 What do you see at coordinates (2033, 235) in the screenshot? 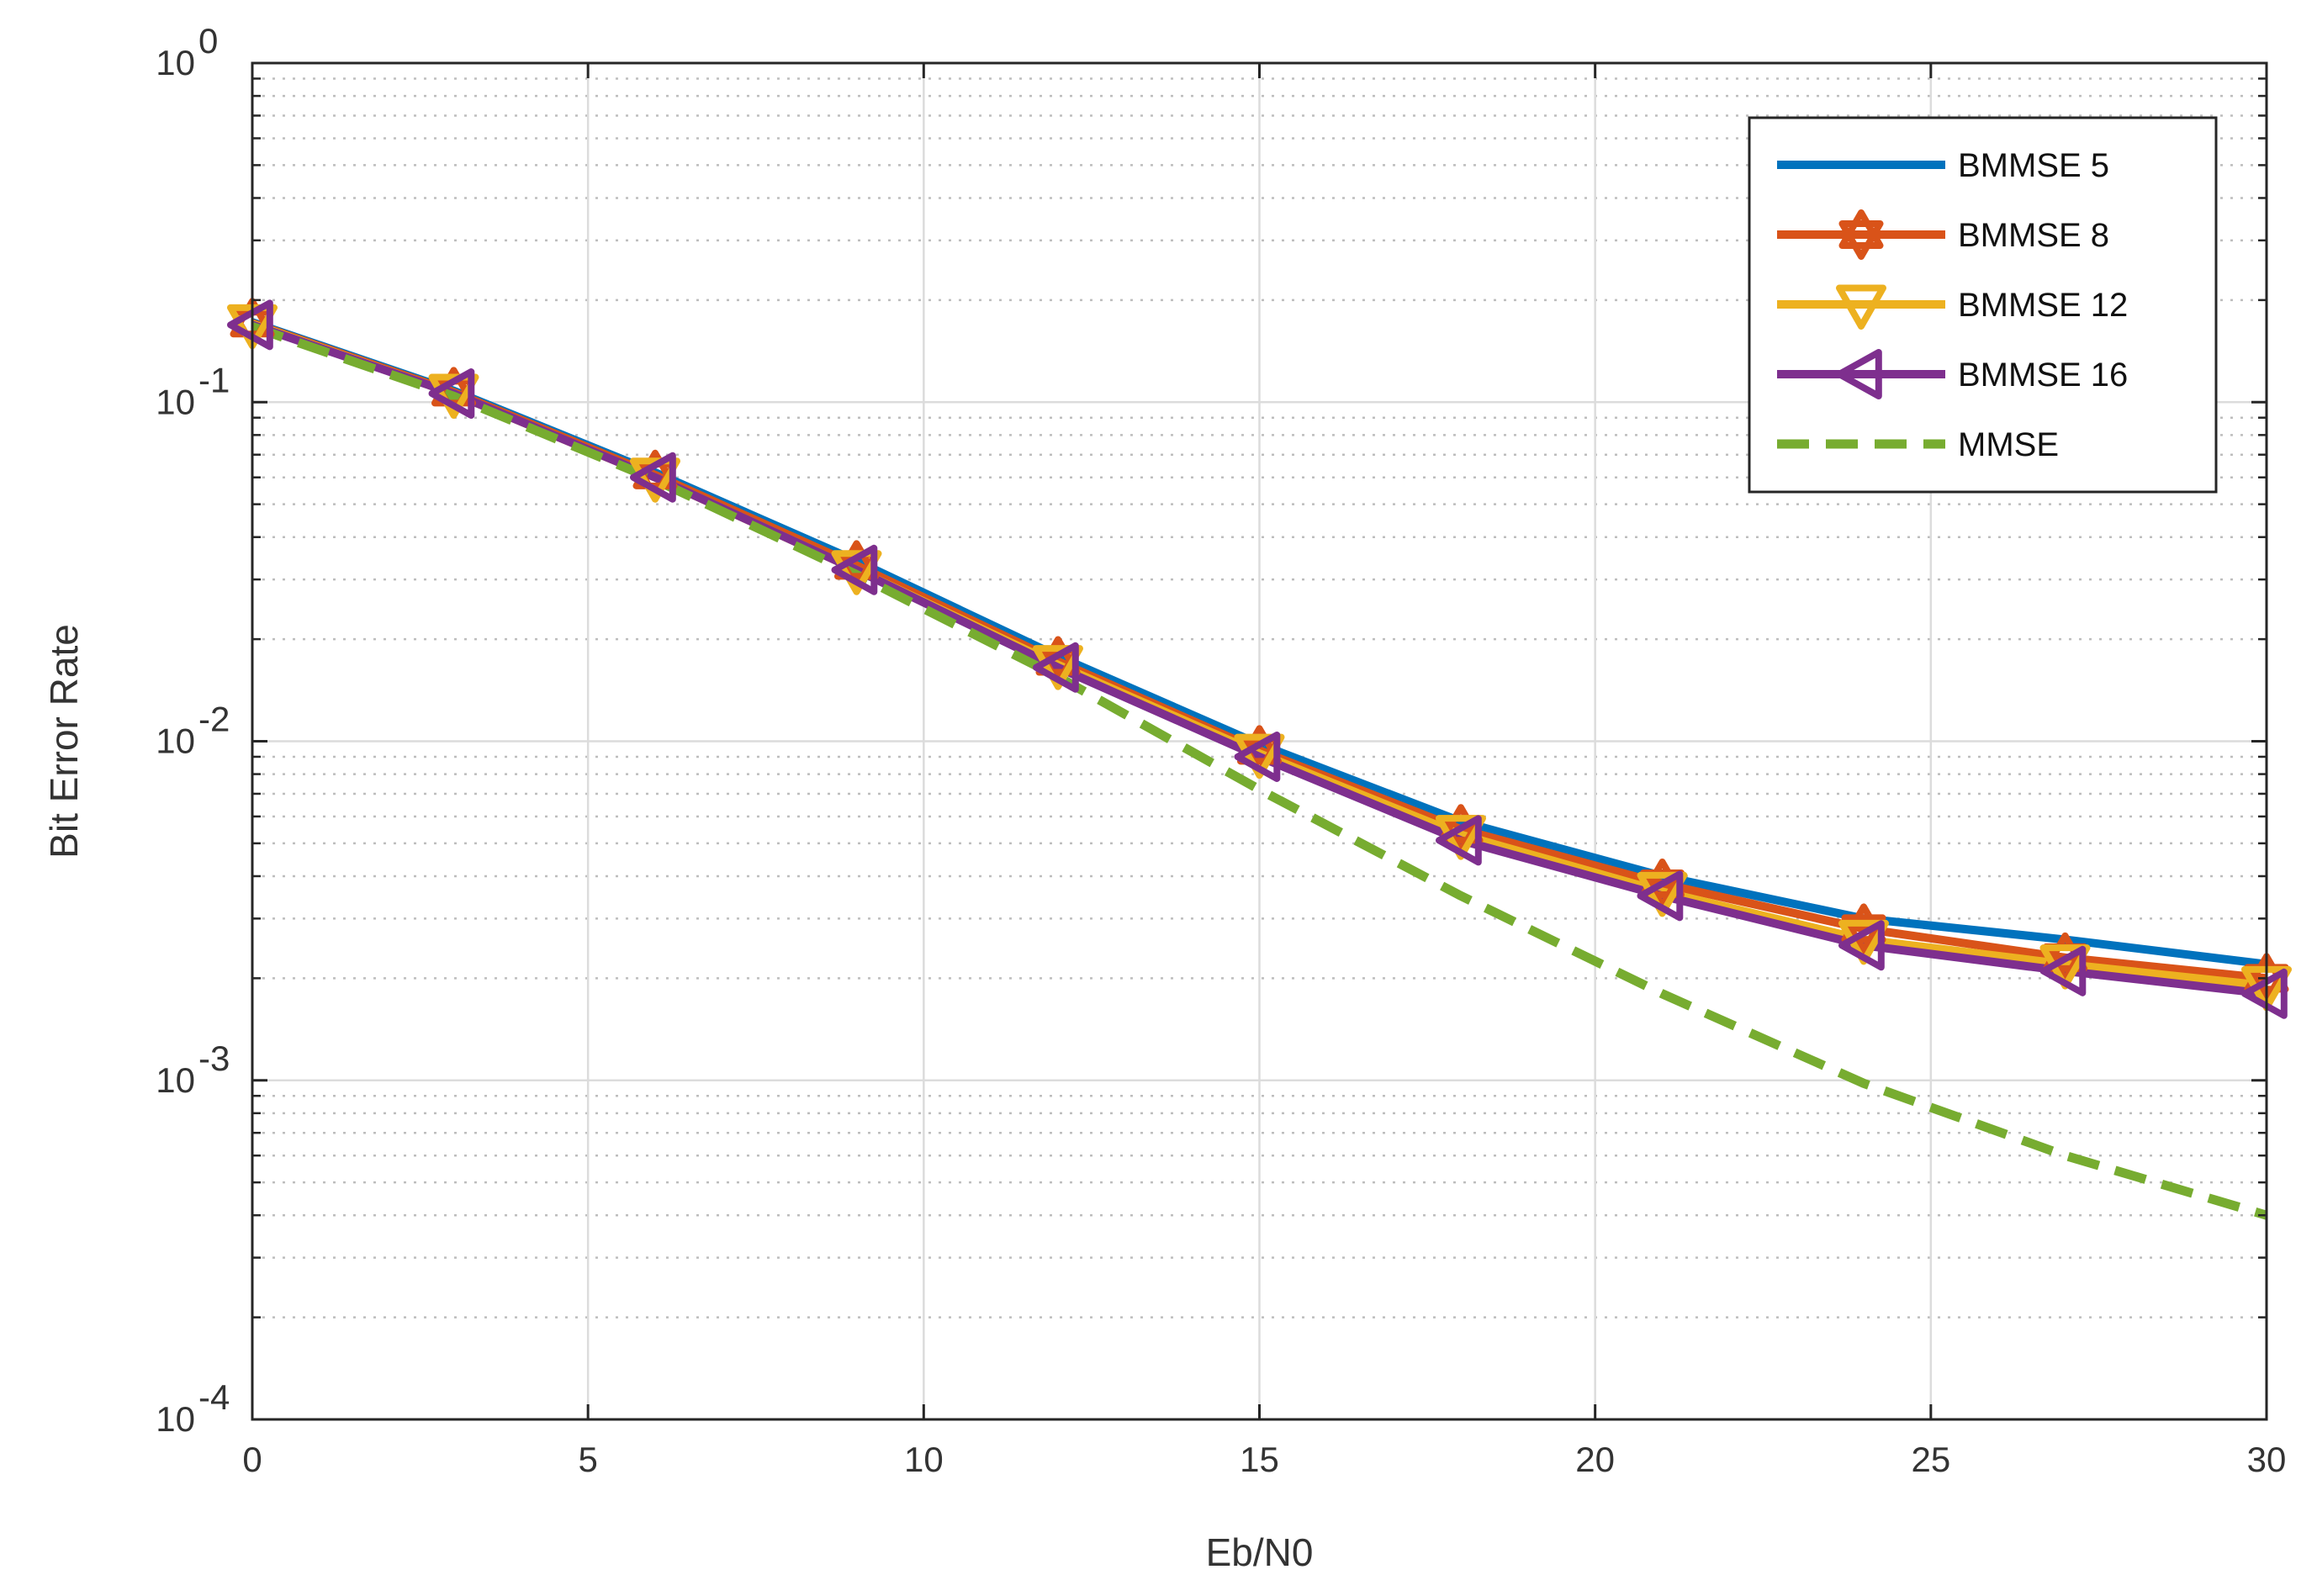
I see `legend-label: BMMSE 8` at bounding box center [2033, 235].